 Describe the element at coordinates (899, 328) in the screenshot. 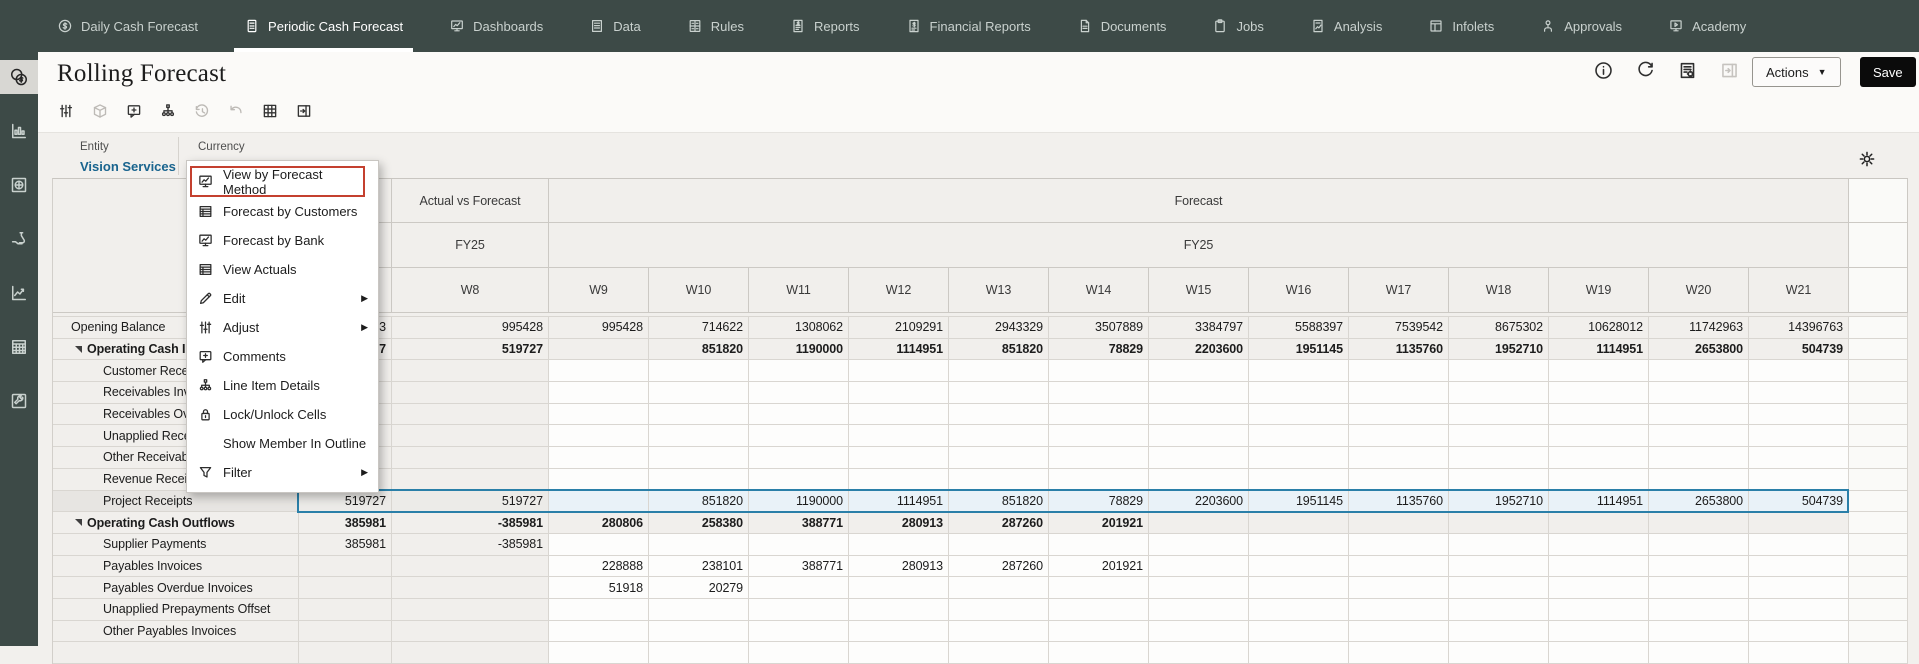

I see `data-cell: 2109291` at that location.